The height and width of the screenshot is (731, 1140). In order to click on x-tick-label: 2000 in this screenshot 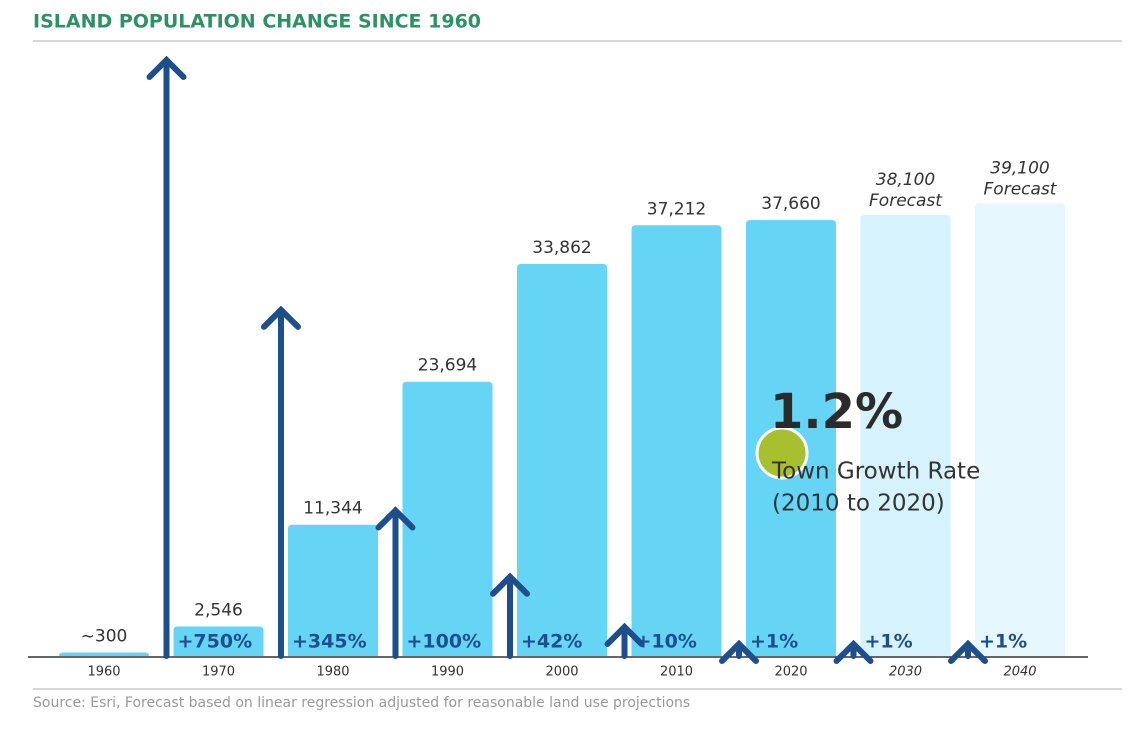, I will do `click(561, 672)`.